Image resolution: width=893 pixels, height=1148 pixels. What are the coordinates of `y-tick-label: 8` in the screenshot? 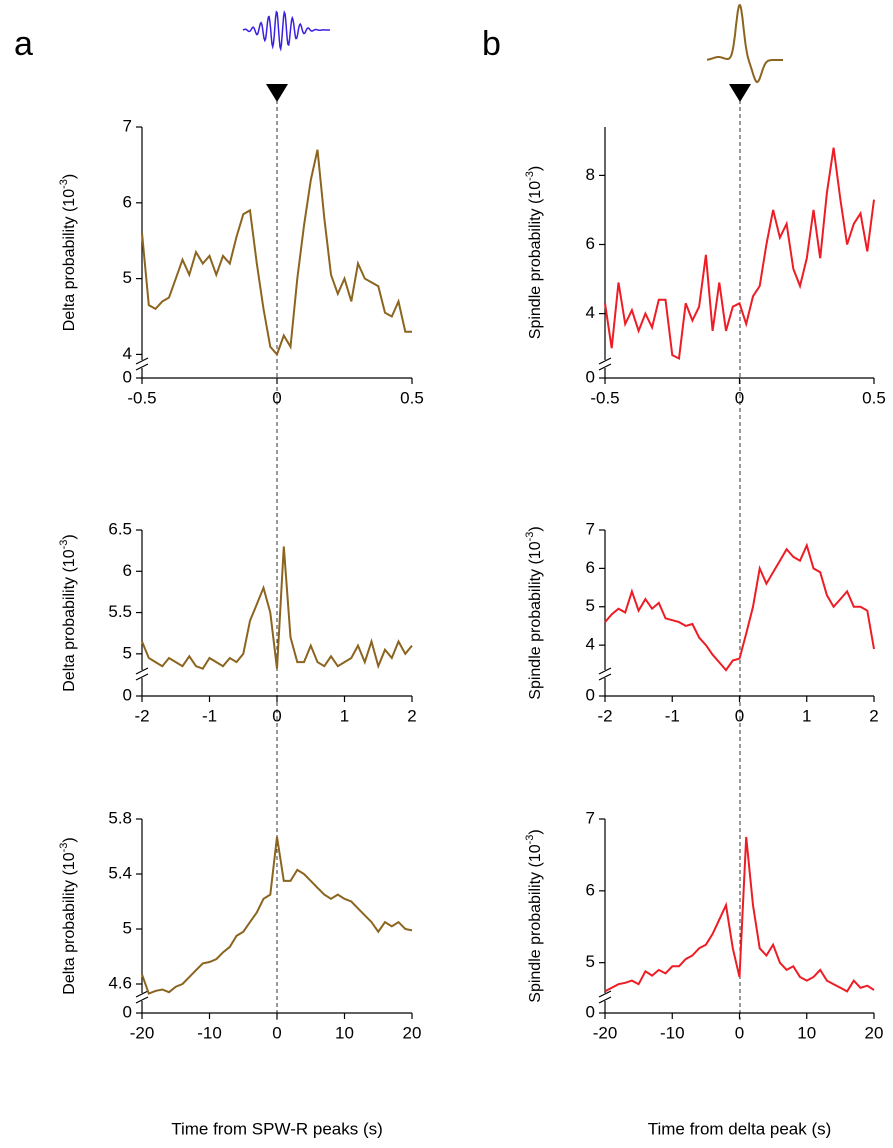 It's located at (590, 174).